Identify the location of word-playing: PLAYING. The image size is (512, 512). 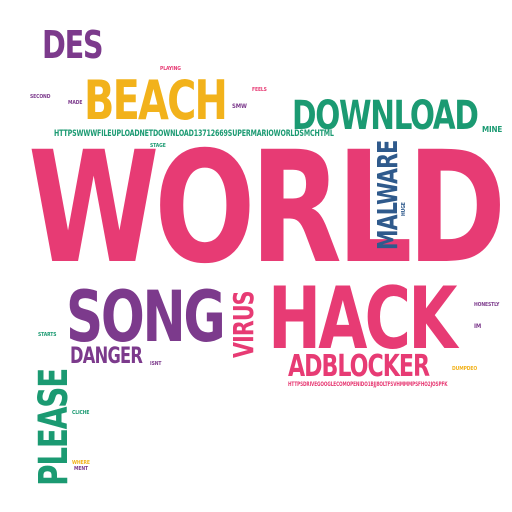
(170, 69).